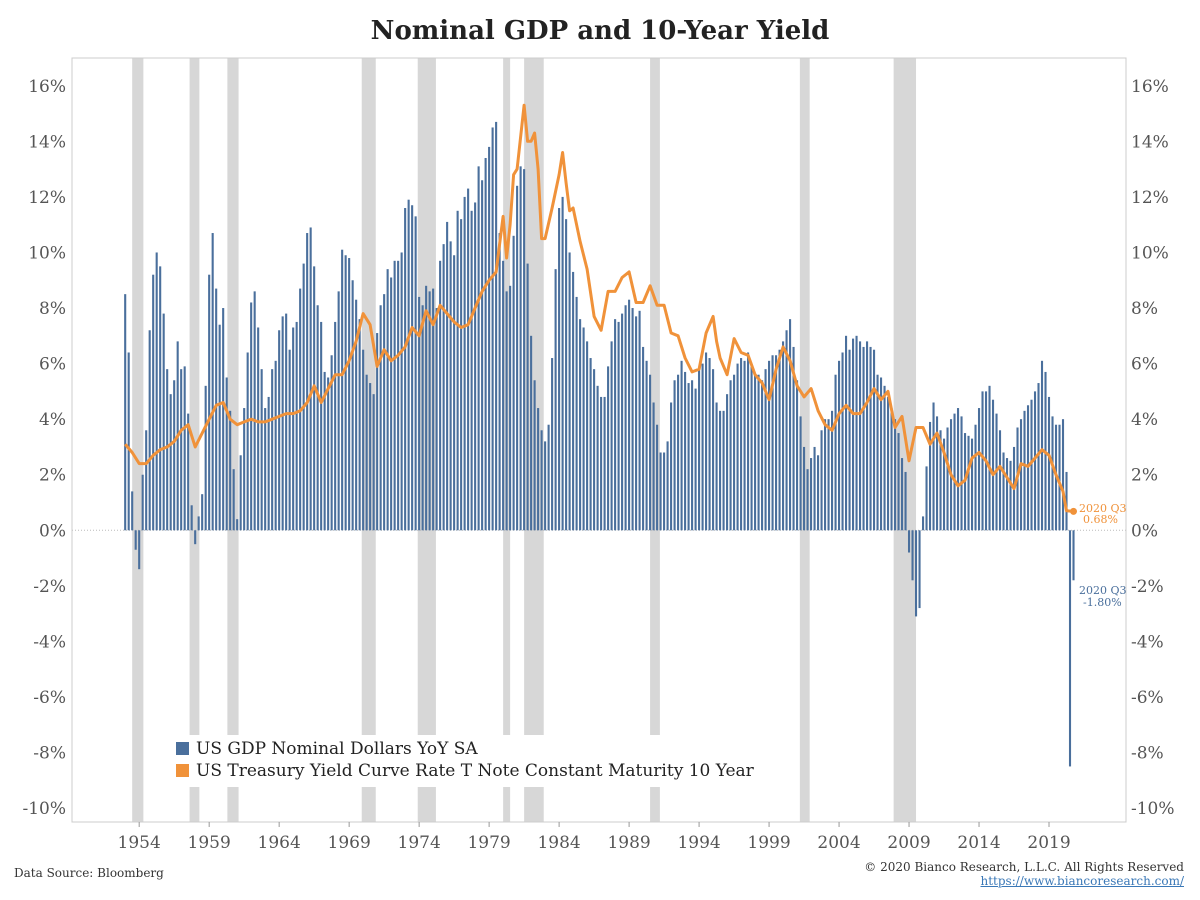  Describe the element at coordinates (52, 476) in the screenshot. I see `y-tick-label-left: 2%` at that location.